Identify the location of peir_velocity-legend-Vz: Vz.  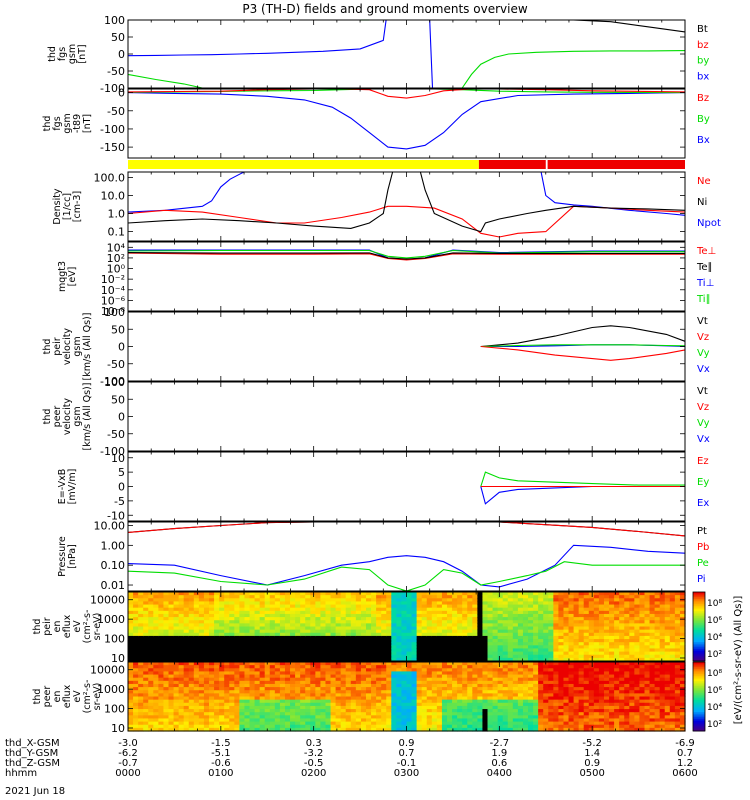
(703, 337).